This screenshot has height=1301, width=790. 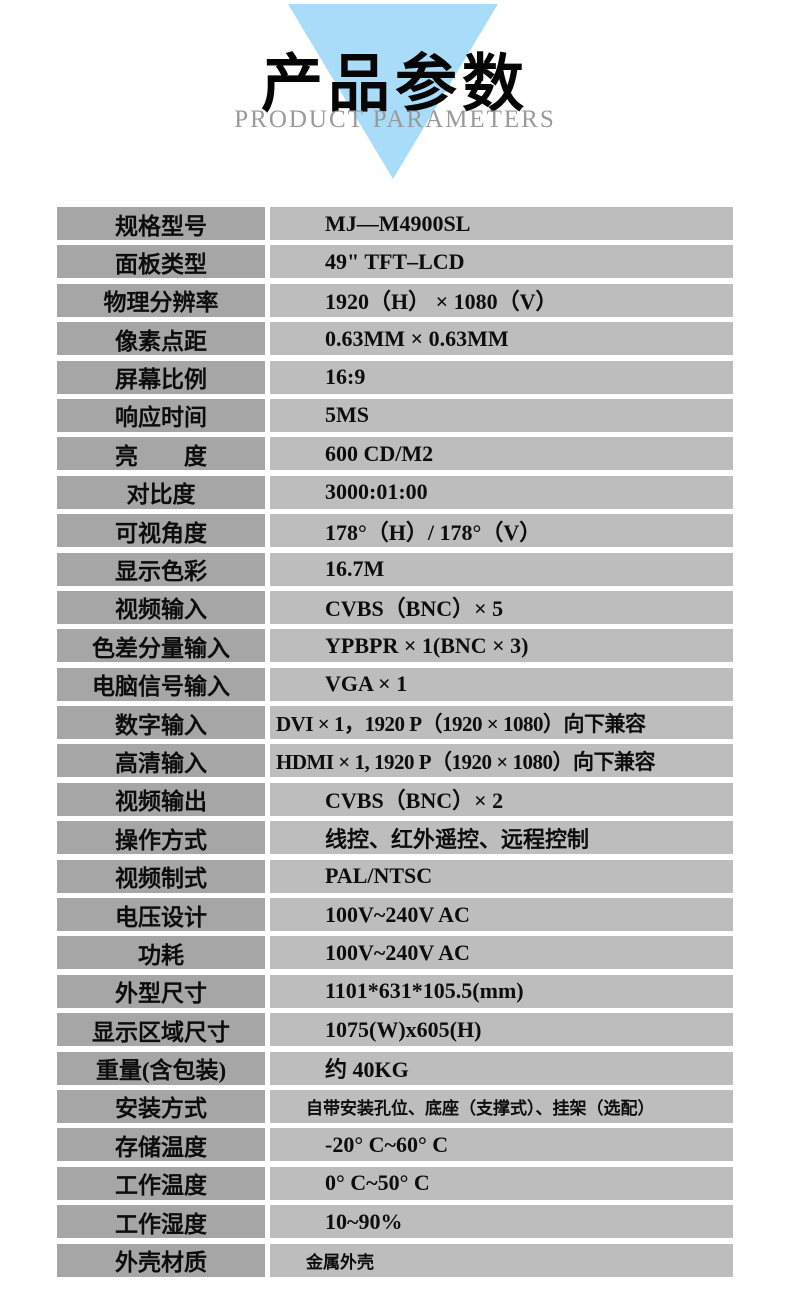 What do you see at coordinates (501, 1222) in the screenshot?
I see `spec-value: 10~90%` at bounding box center [501, 1222].